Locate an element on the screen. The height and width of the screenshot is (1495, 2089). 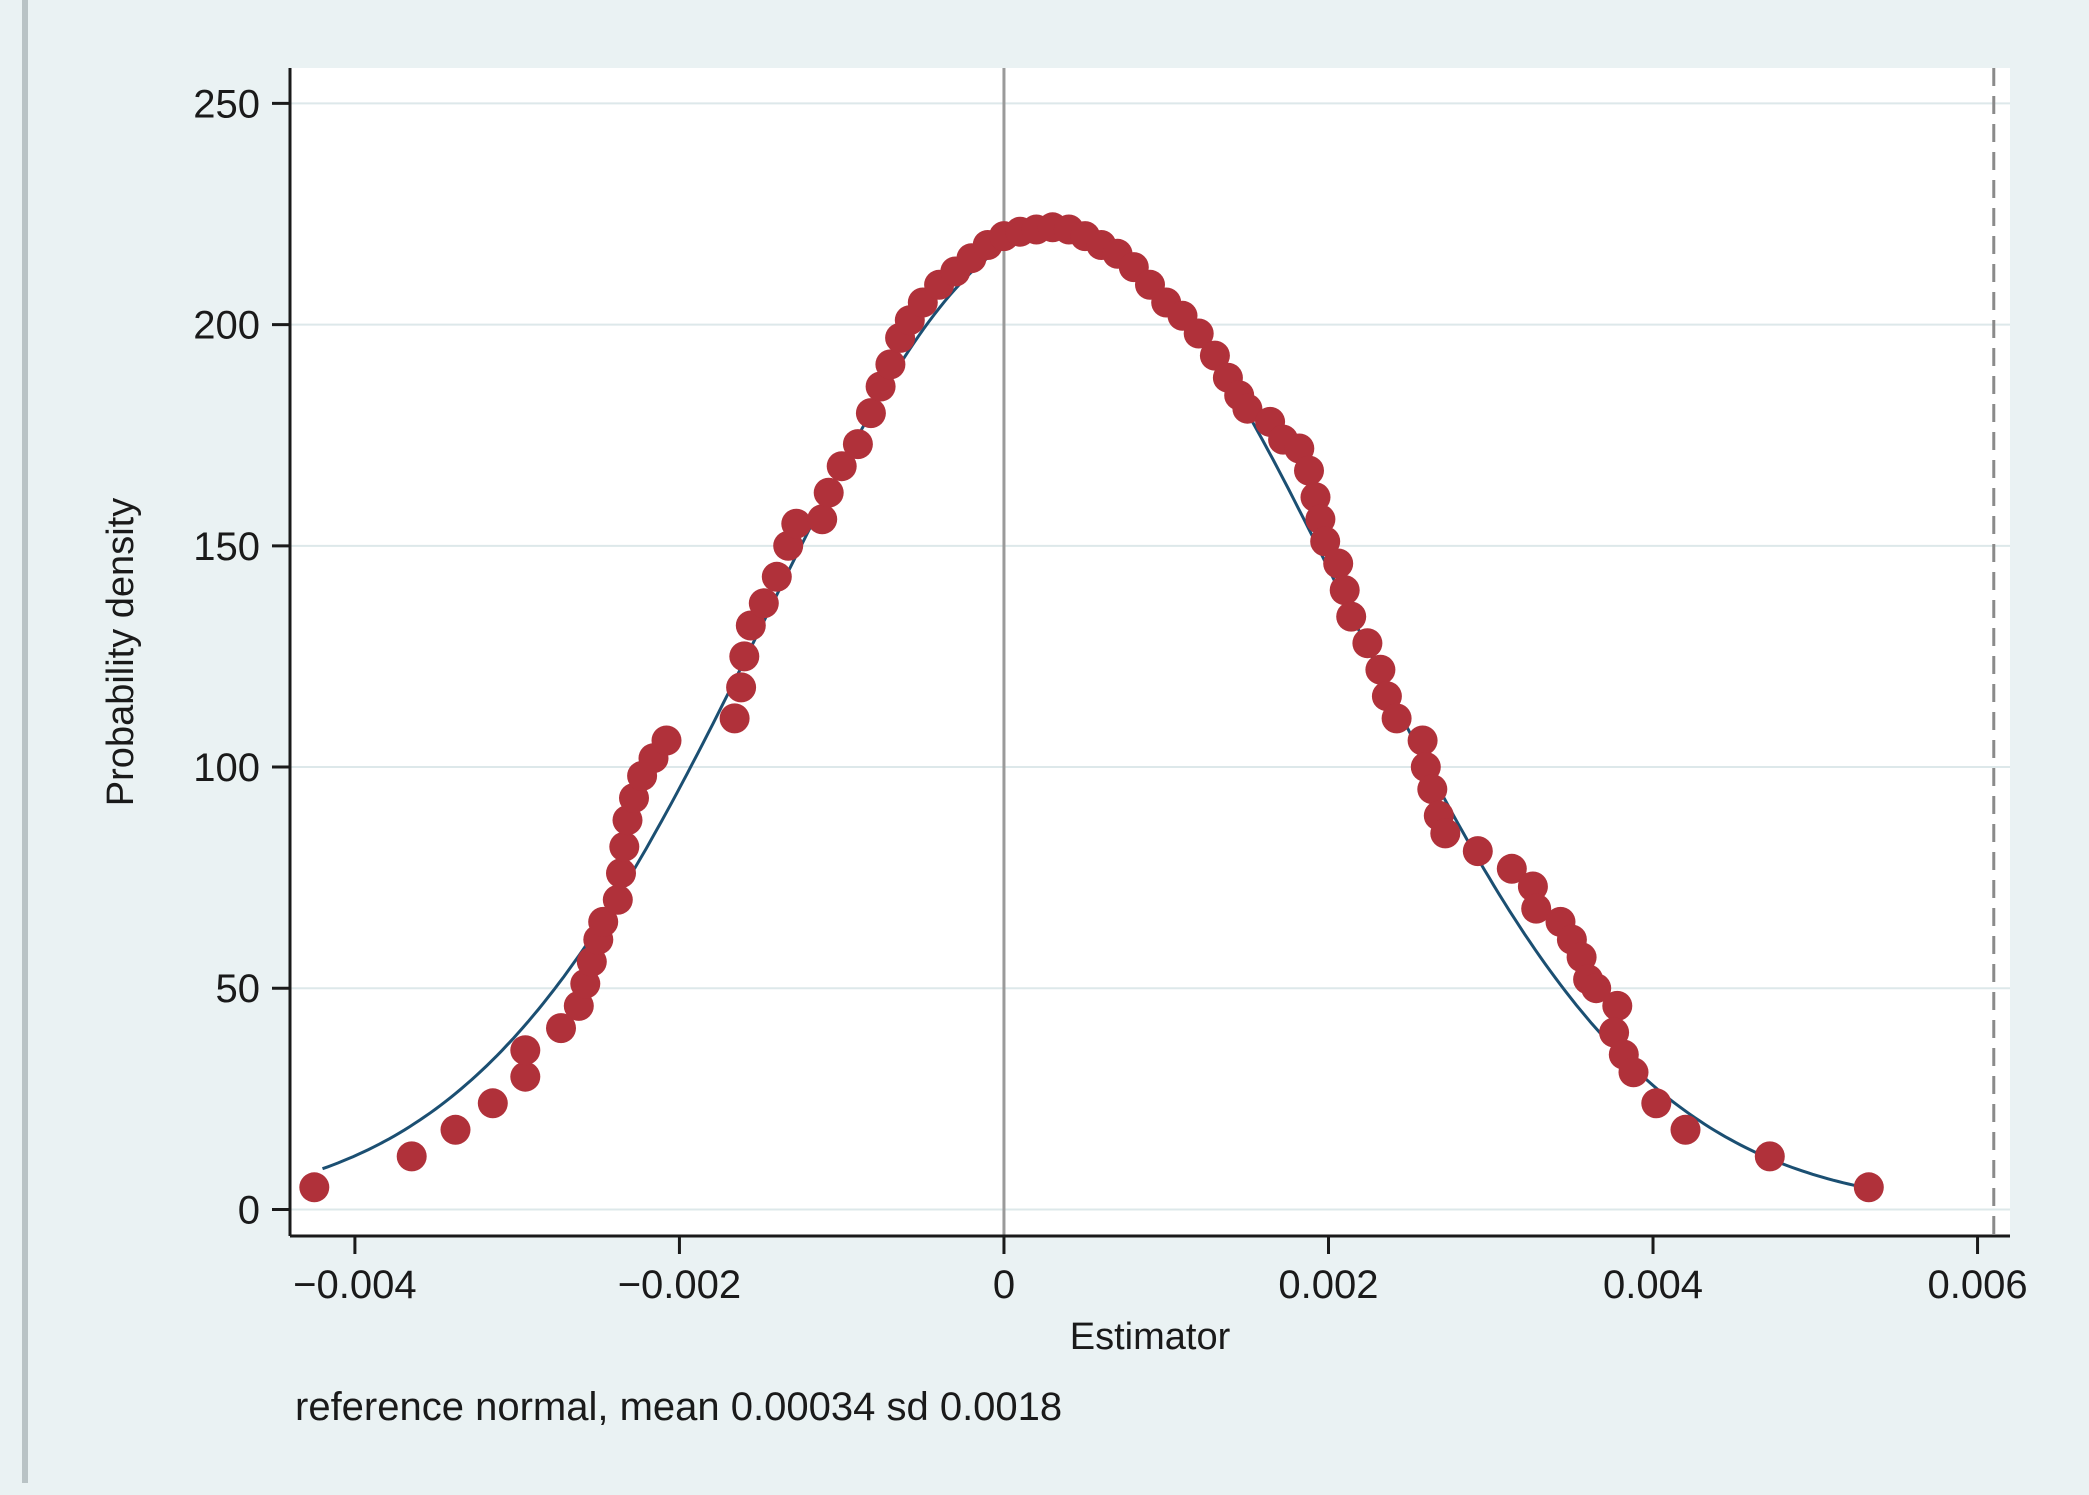
y-tick-label-1: 50 is located at coordinates (238, 989).